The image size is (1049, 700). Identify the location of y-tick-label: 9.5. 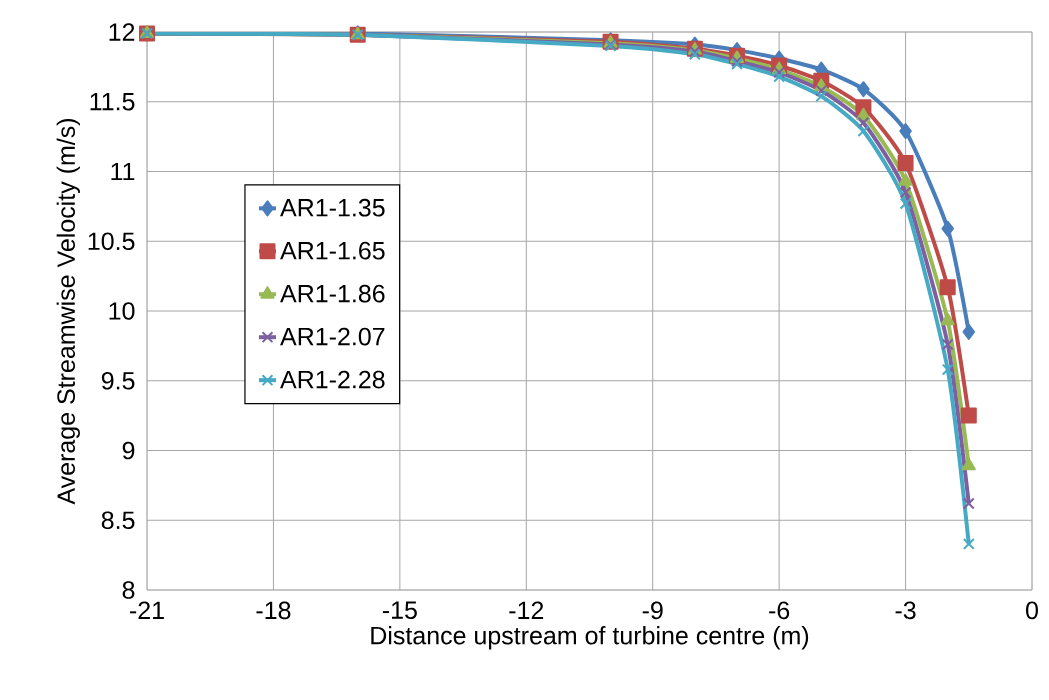
(118, 380).